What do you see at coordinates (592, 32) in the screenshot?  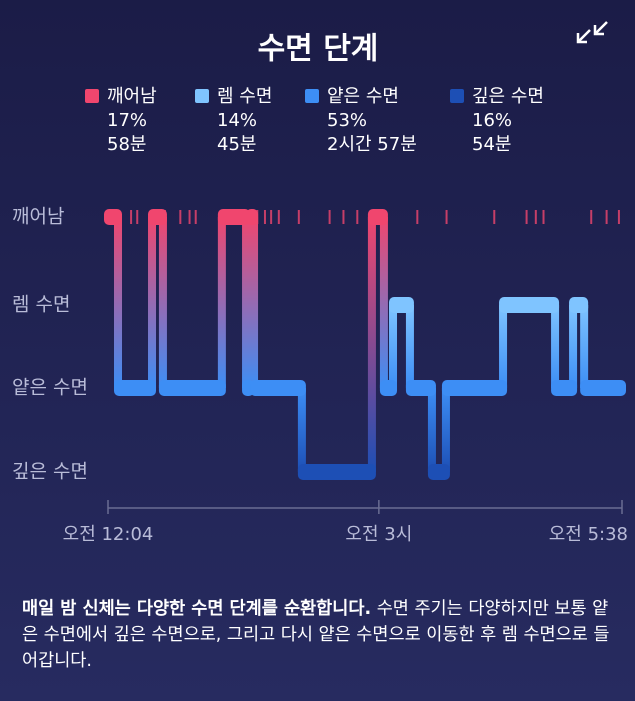 I see `collapse-icon` at bounding box center [592, 32].